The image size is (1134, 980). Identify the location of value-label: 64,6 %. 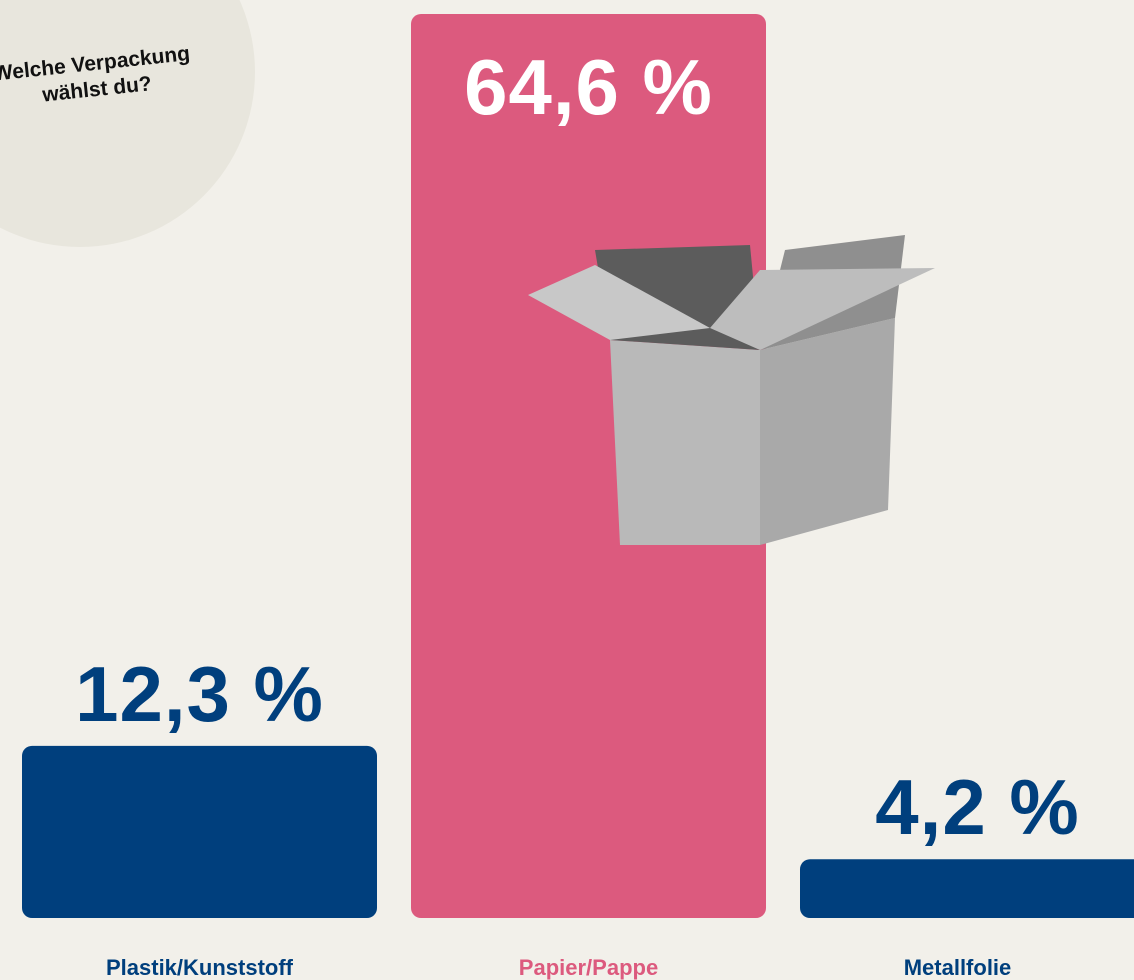
(588, 87).